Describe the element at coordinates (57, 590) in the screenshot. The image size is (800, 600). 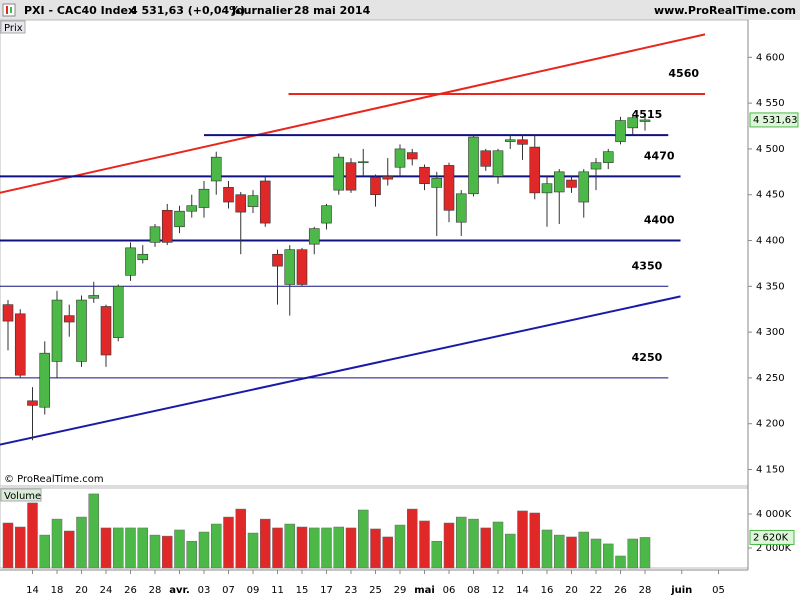
I see `x-tick-label: 18` at that location.